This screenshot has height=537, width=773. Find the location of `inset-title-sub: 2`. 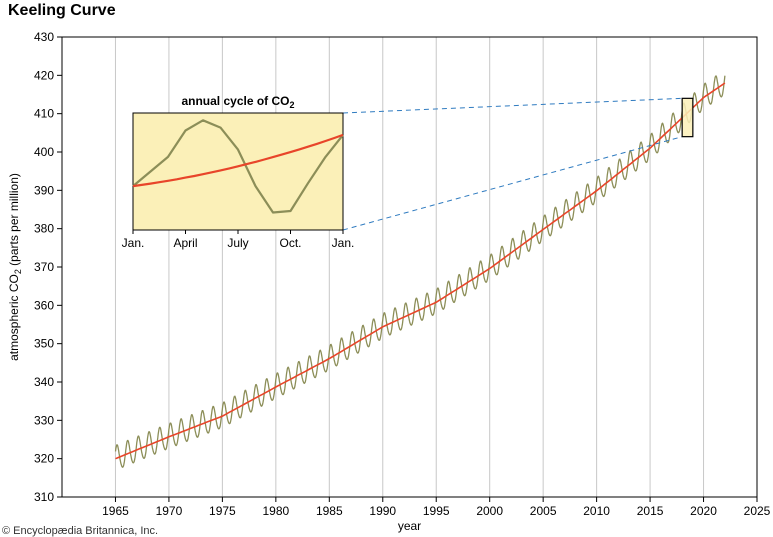

inset-title-sub: 2 is located at coordinates (292, 105).